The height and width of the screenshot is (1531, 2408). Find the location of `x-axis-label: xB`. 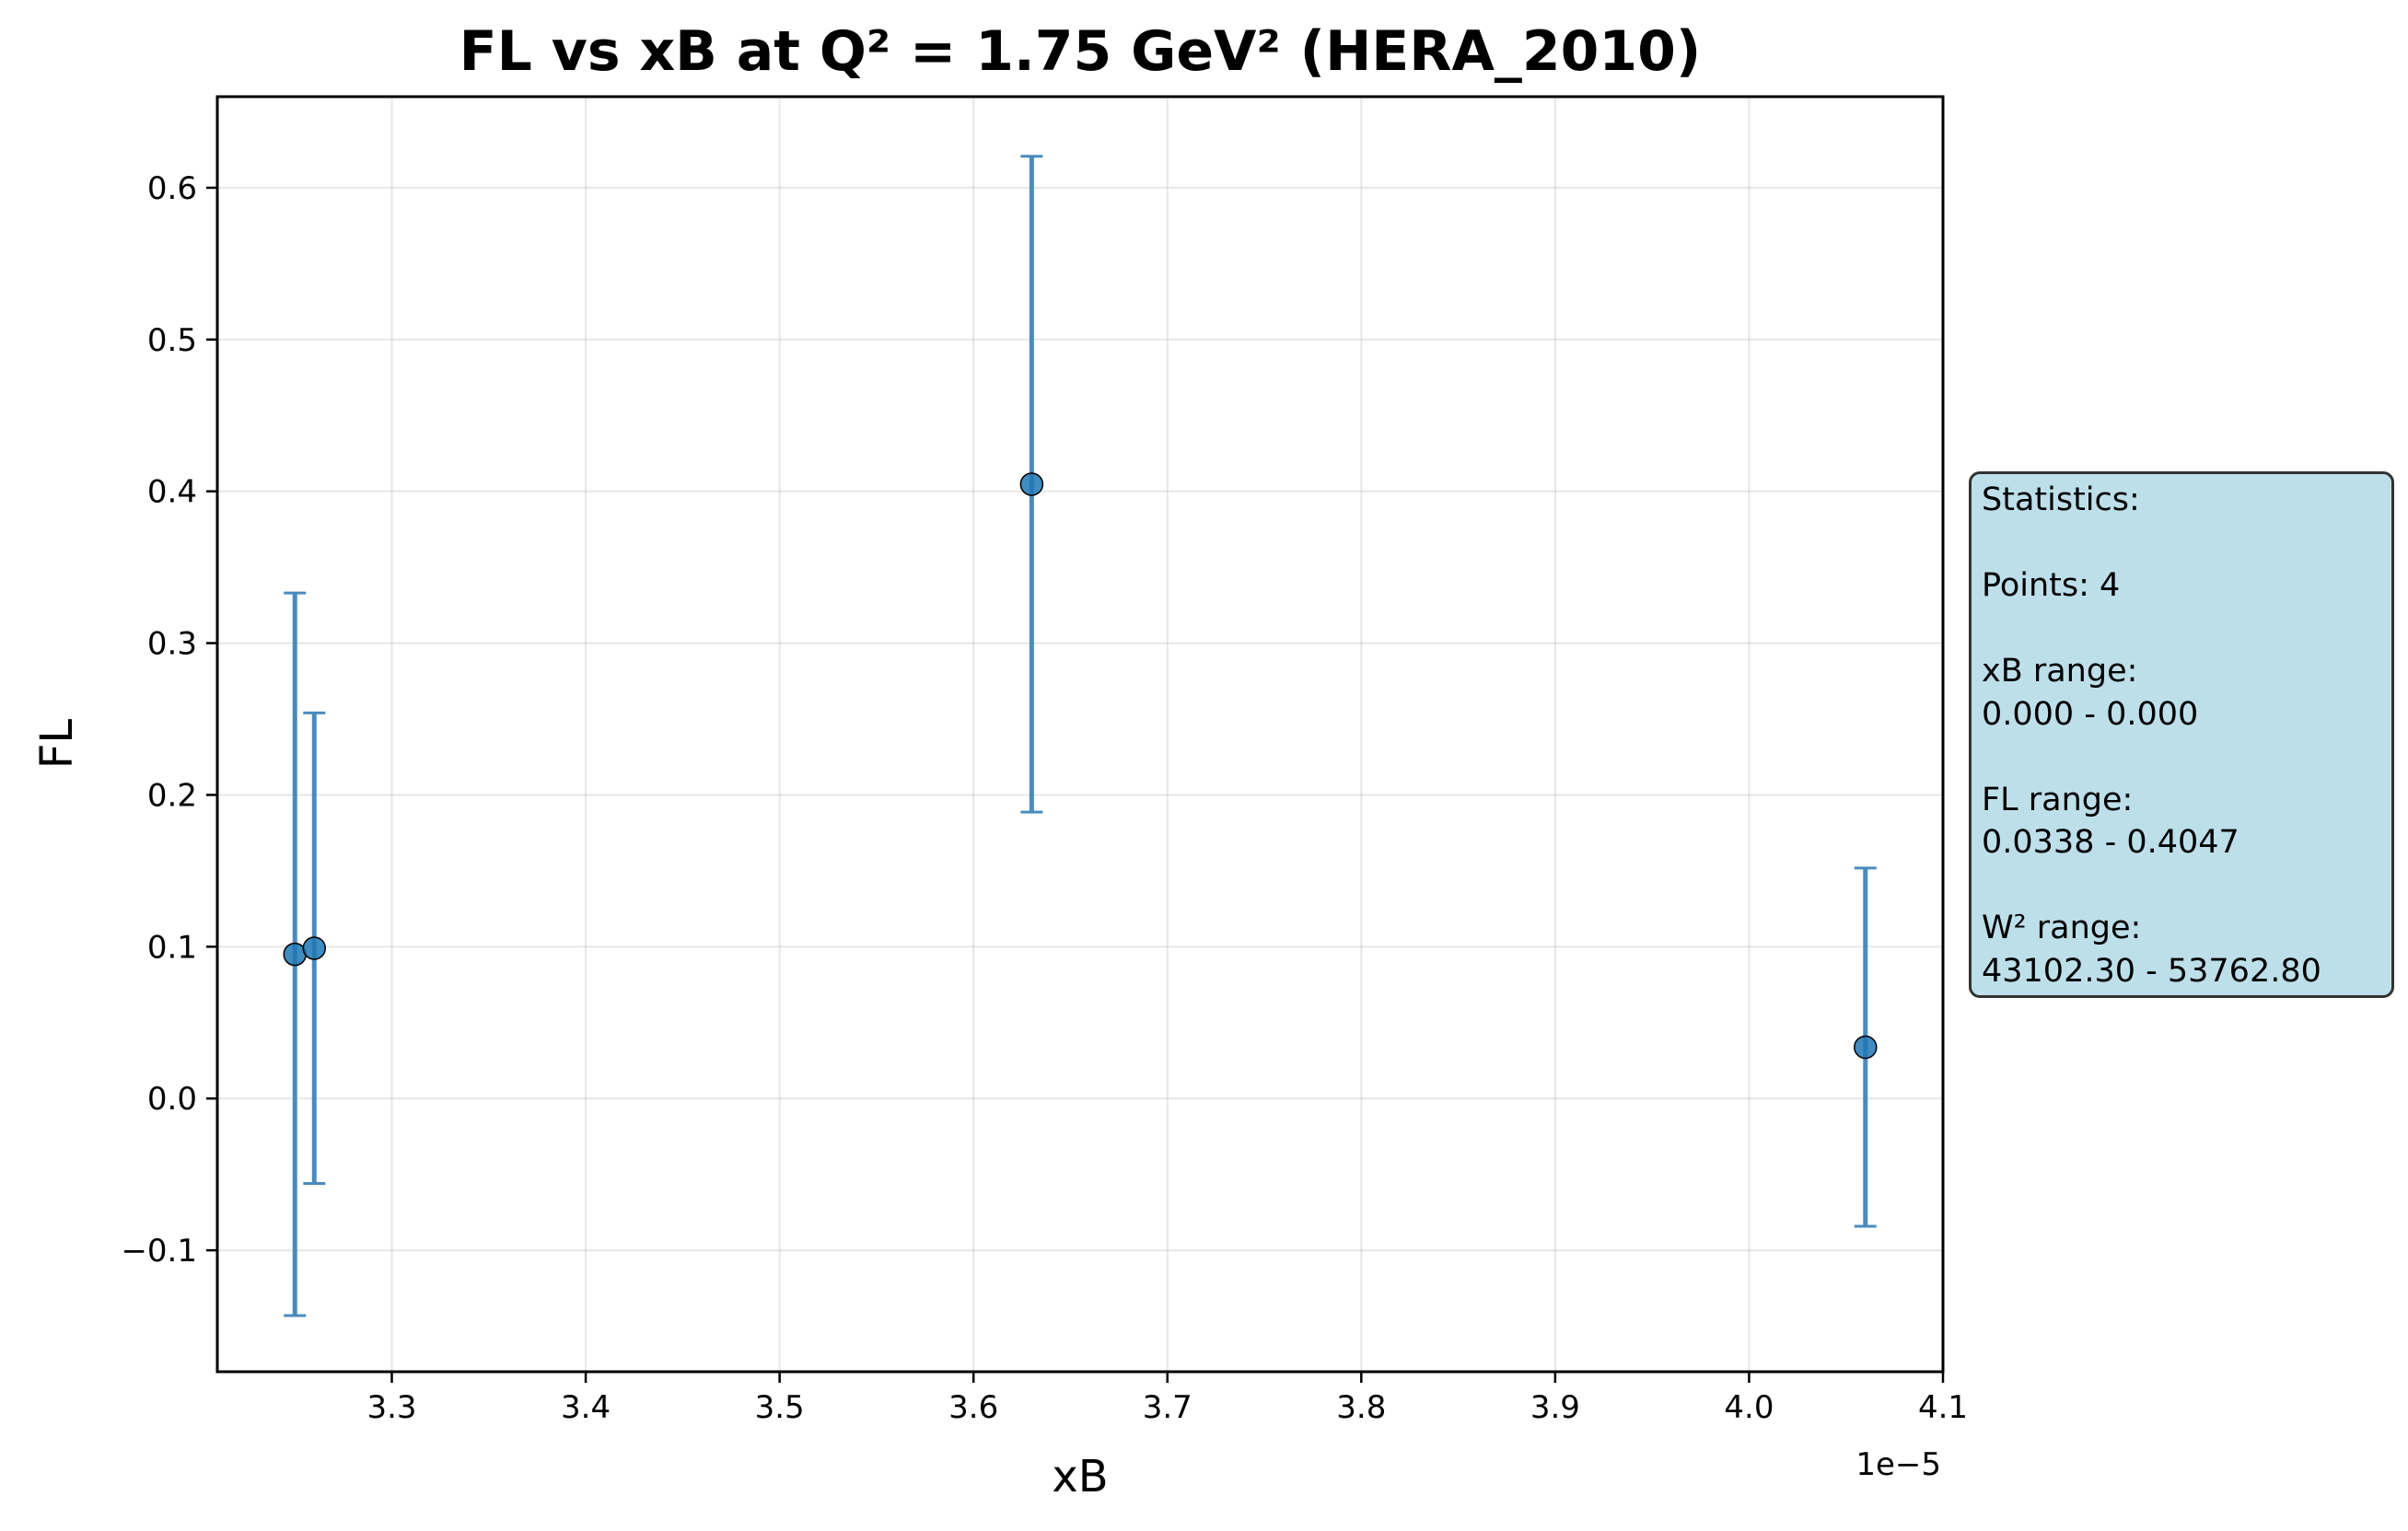

x-axis-label: xB is located at coordinates (1080, 1476).